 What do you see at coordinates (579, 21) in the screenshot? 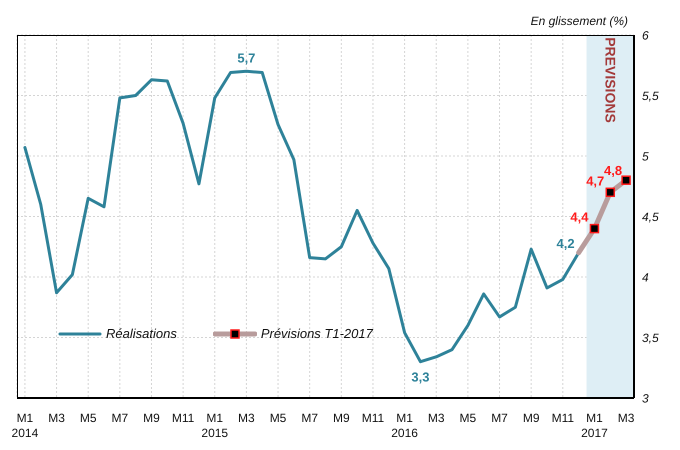
I see `y-axis-title: En glissement (%)` at bounding box center [579, 21].